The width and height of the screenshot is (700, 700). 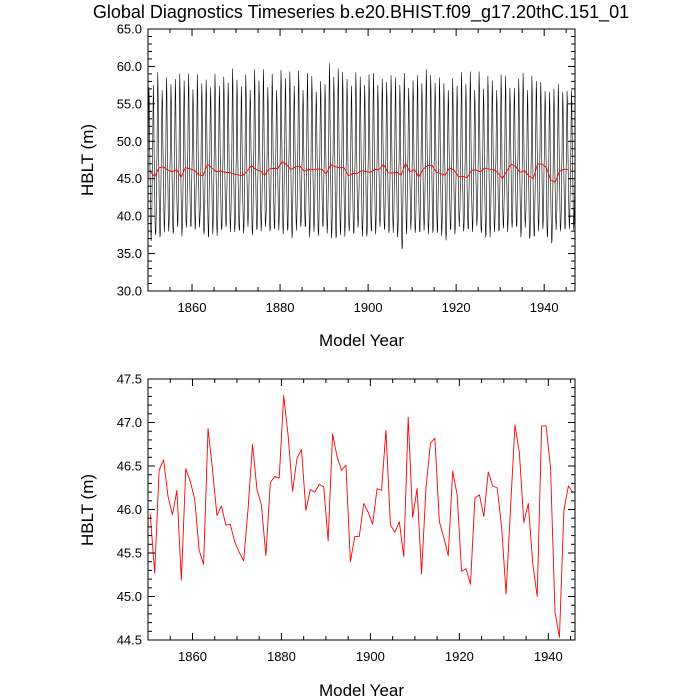 I want to click on y-tick-label: 47.0, so click(x=129, y=422).